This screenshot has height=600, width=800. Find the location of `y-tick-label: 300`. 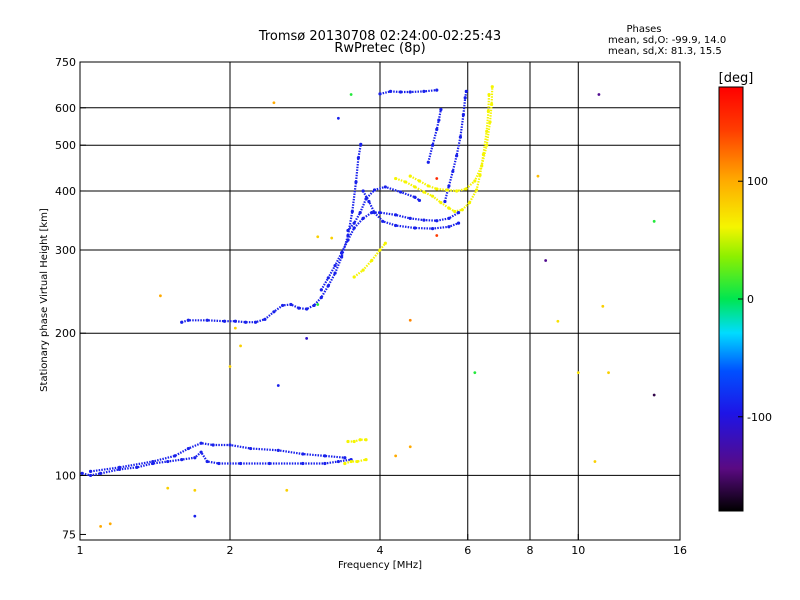

y-tick-label: 300 is located at coordinates (65, 250).